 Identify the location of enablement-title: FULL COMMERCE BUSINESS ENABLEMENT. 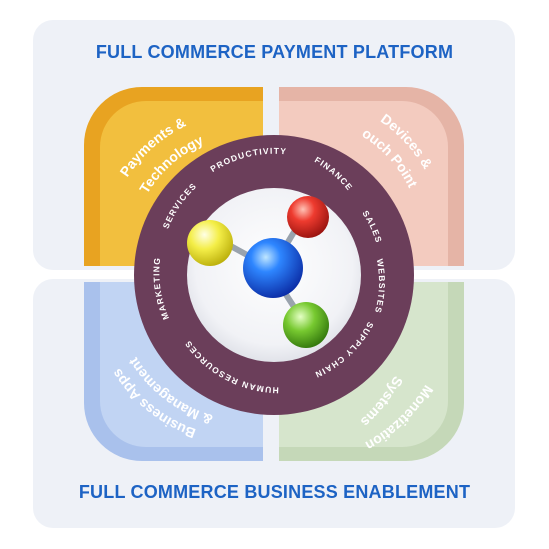
(274, 492).